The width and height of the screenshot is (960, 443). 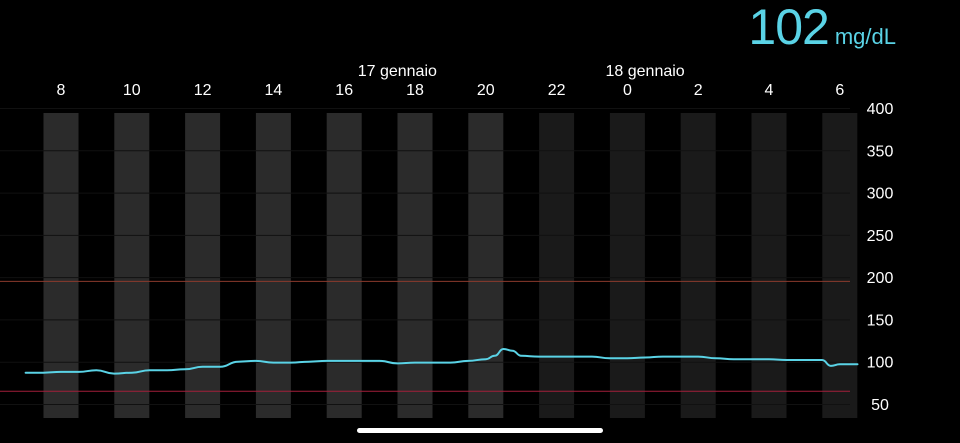 What do you see at coordinates (880, 320) in the screenshot?
I see `y-tick-label-2: 150` at bounding box center [880, 320].